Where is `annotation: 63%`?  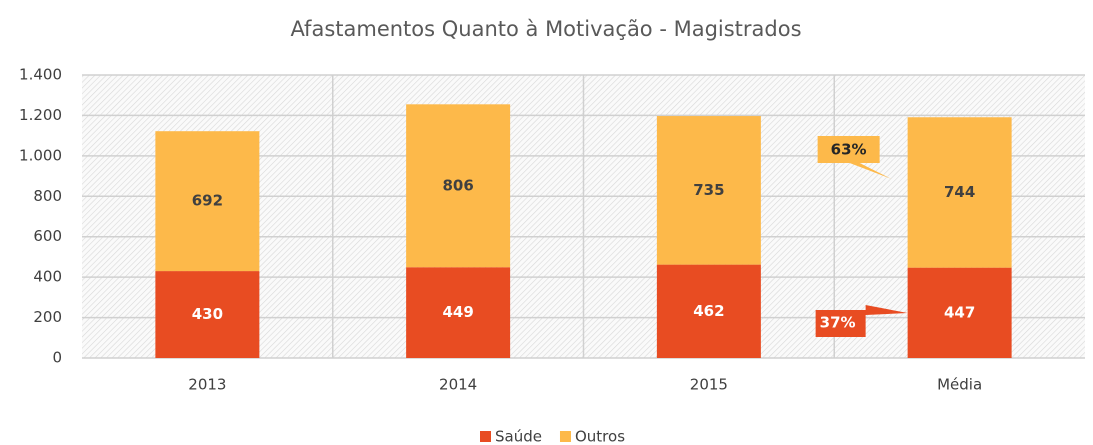 annotation: 63% is located at coordinates (849, 150).